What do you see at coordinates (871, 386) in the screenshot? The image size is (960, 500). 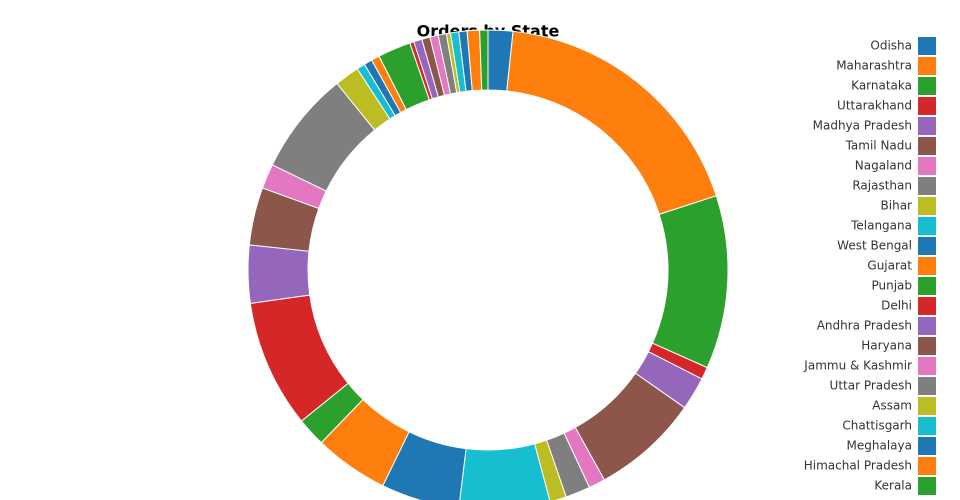 I see `legend-label: Uttar Pradesh` at bounding box center [871, 386].